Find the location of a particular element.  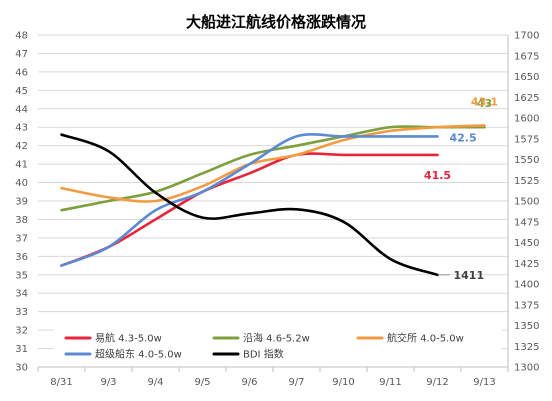

y-right-tick-label: 1650 is located at coordinates (526, 77).